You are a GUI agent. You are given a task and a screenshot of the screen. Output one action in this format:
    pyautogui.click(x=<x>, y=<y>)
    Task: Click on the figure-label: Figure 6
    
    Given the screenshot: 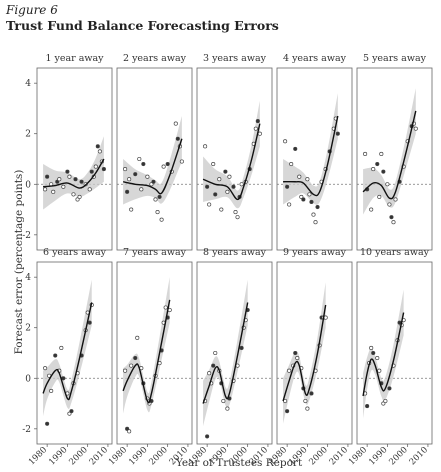 What is the action you would take?
    pyautogui.click(x=32, y=10)
    